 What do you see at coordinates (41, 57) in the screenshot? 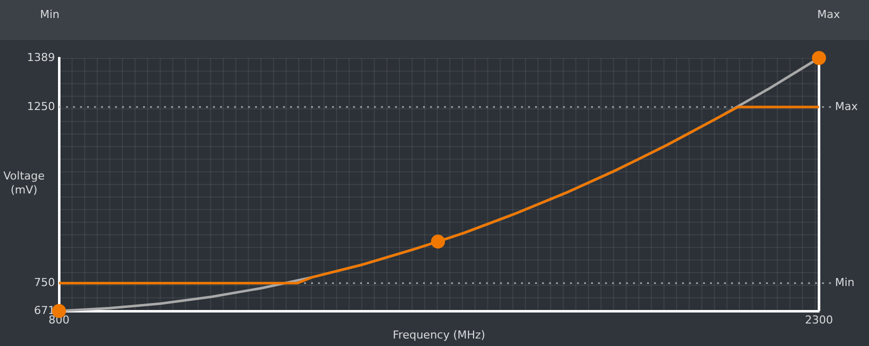
I see `y-tick-label: 1389` at bounding box center [41, 57].